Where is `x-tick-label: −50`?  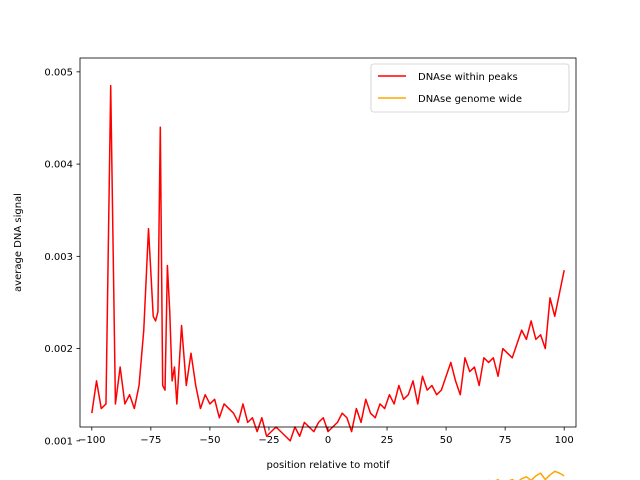 x-tick-label: −50 is located at coordinates (209, 440).